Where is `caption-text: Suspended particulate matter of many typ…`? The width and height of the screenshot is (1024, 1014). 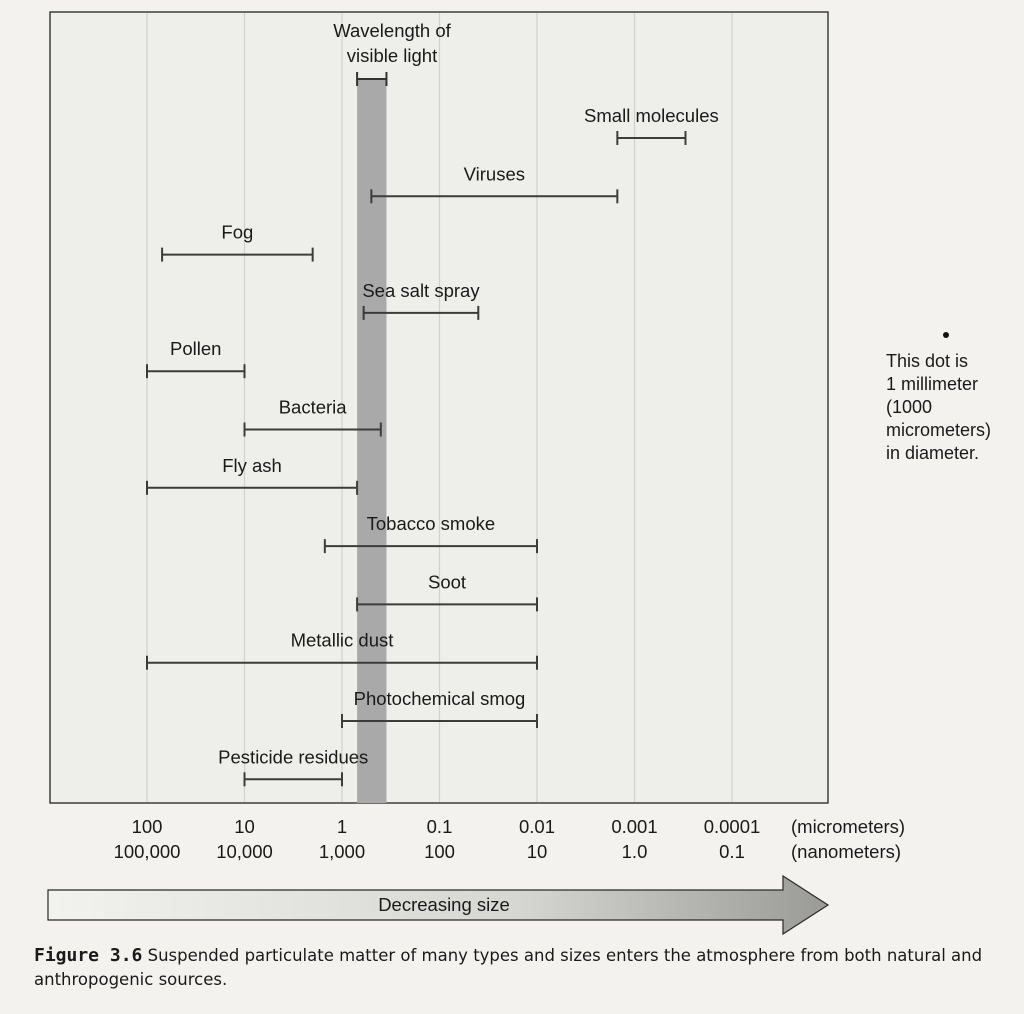
caption-text: Suspended particulate matter of many typ… is located at coordinates (508, 967).